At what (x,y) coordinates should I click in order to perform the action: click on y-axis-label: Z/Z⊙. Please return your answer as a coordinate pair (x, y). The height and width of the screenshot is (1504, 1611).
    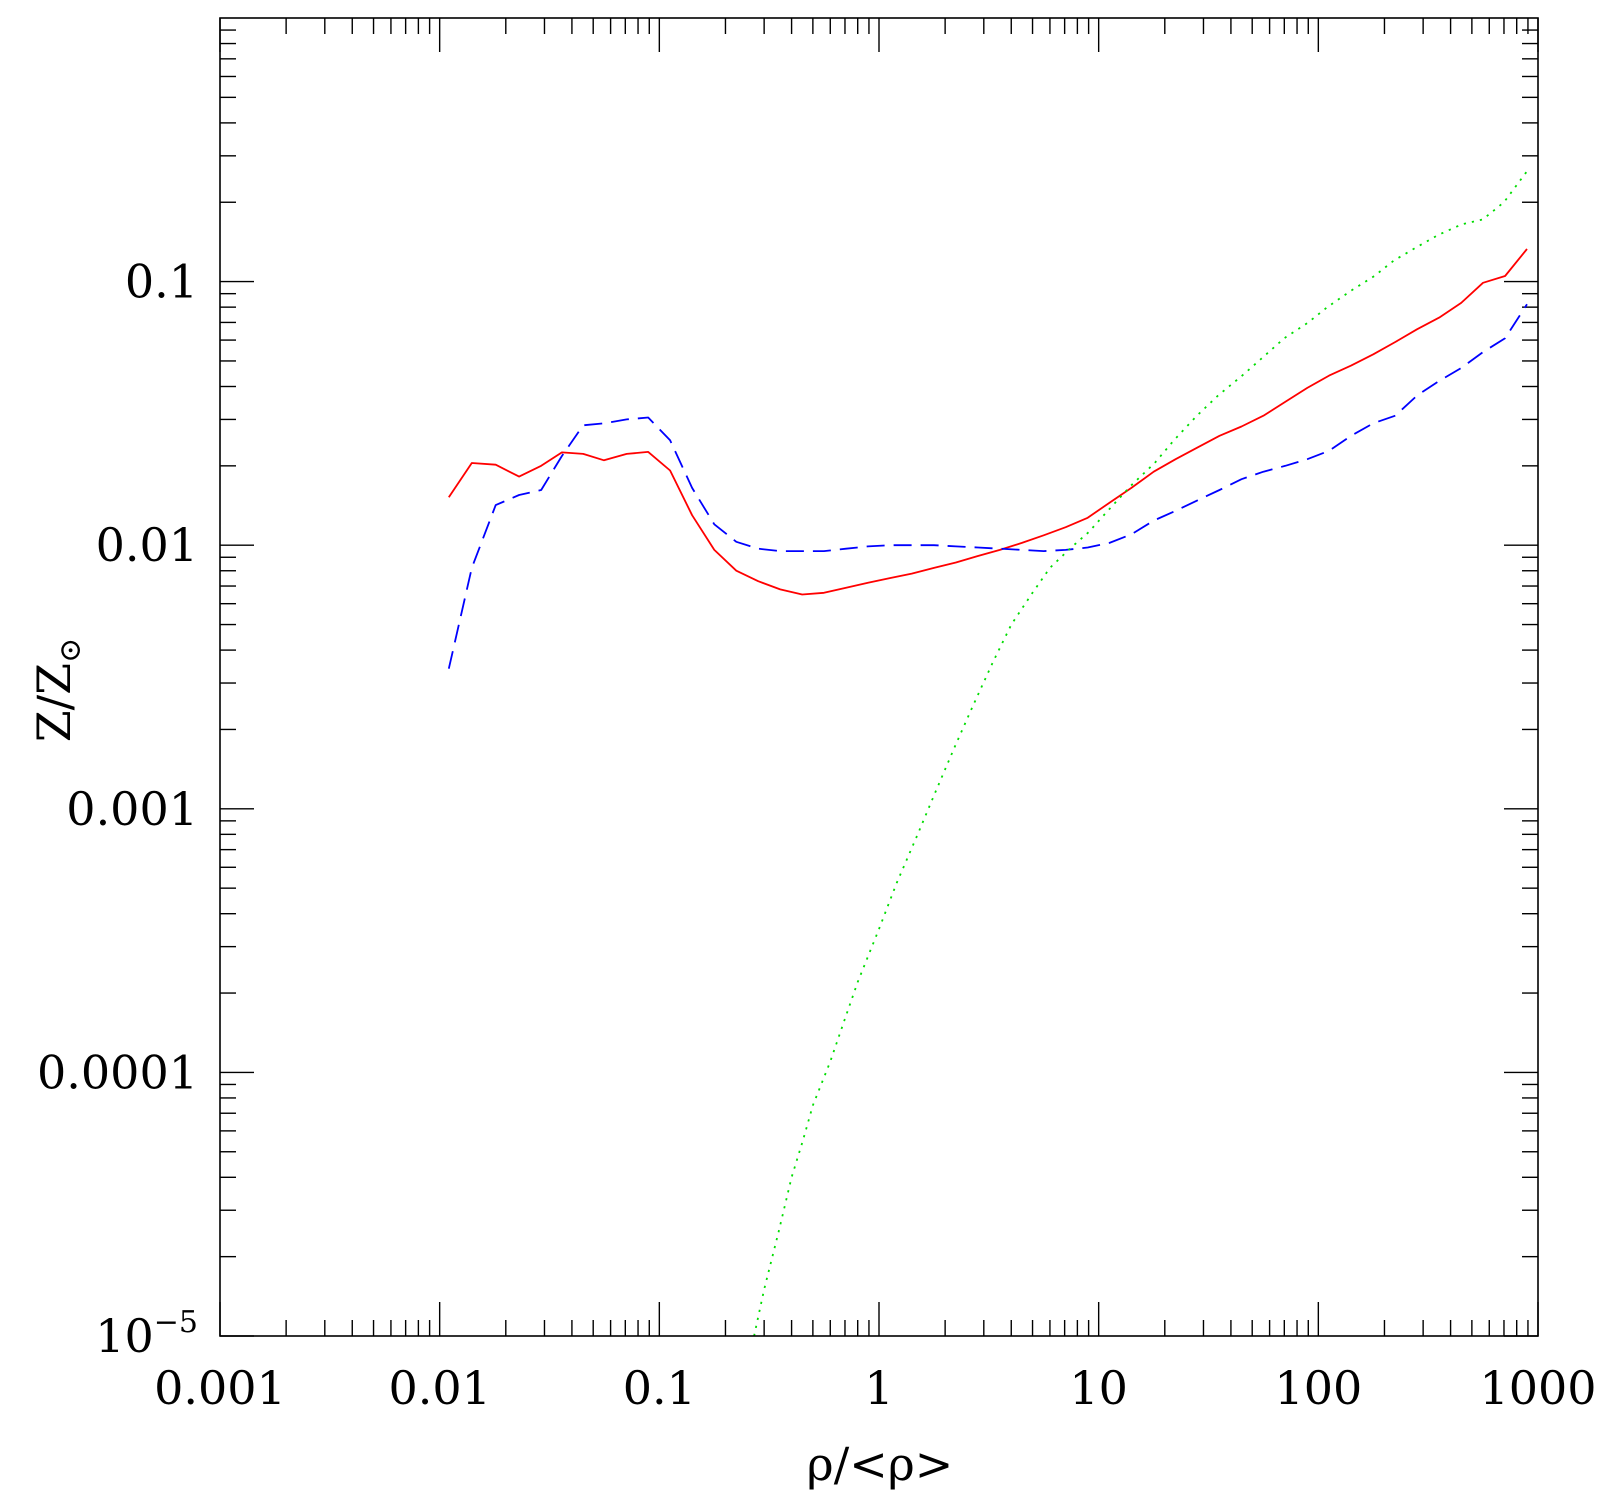
    Looking at the image, I should click on (57, 690).